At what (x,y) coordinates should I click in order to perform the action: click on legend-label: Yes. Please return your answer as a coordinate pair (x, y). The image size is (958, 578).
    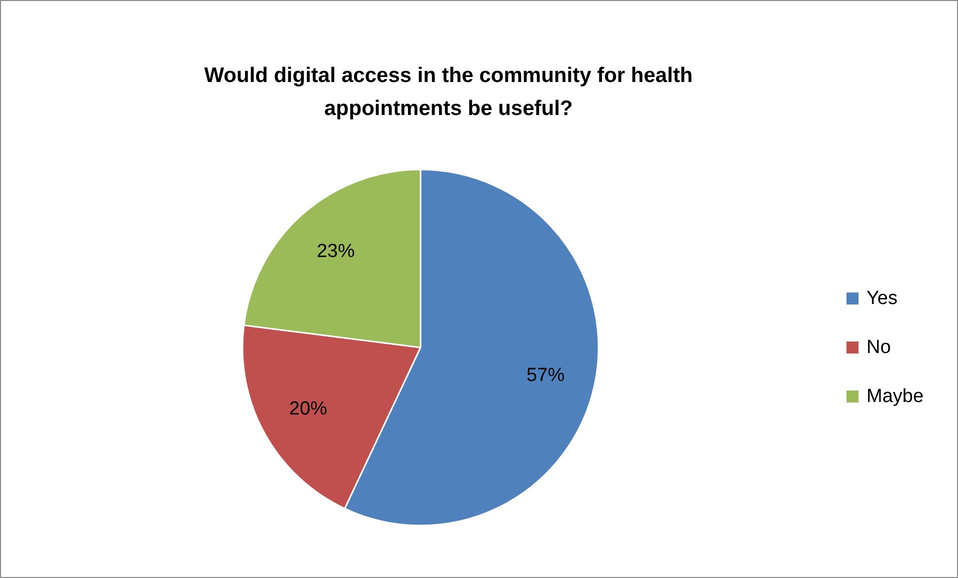
    Looking at the image, I should click on (882, 298).